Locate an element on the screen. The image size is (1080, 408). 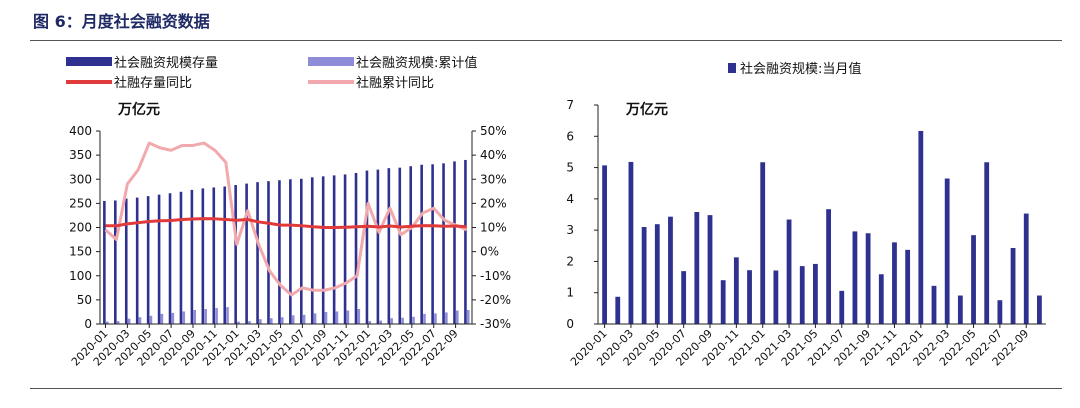
legend-monthly-swatch is located at coordinates (732, 68).